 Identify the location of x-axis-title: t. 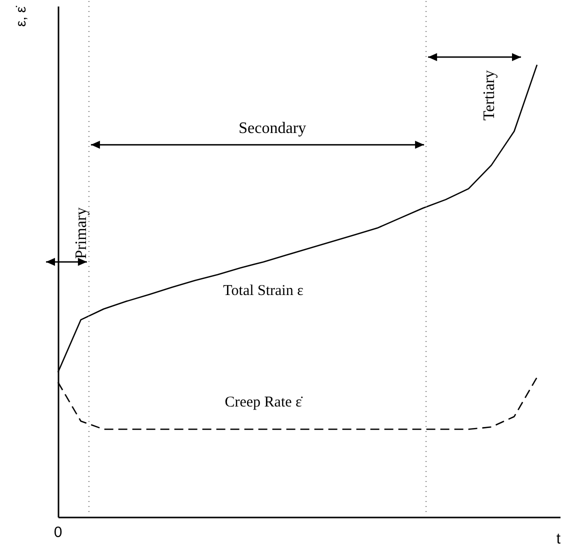
(559, 539).